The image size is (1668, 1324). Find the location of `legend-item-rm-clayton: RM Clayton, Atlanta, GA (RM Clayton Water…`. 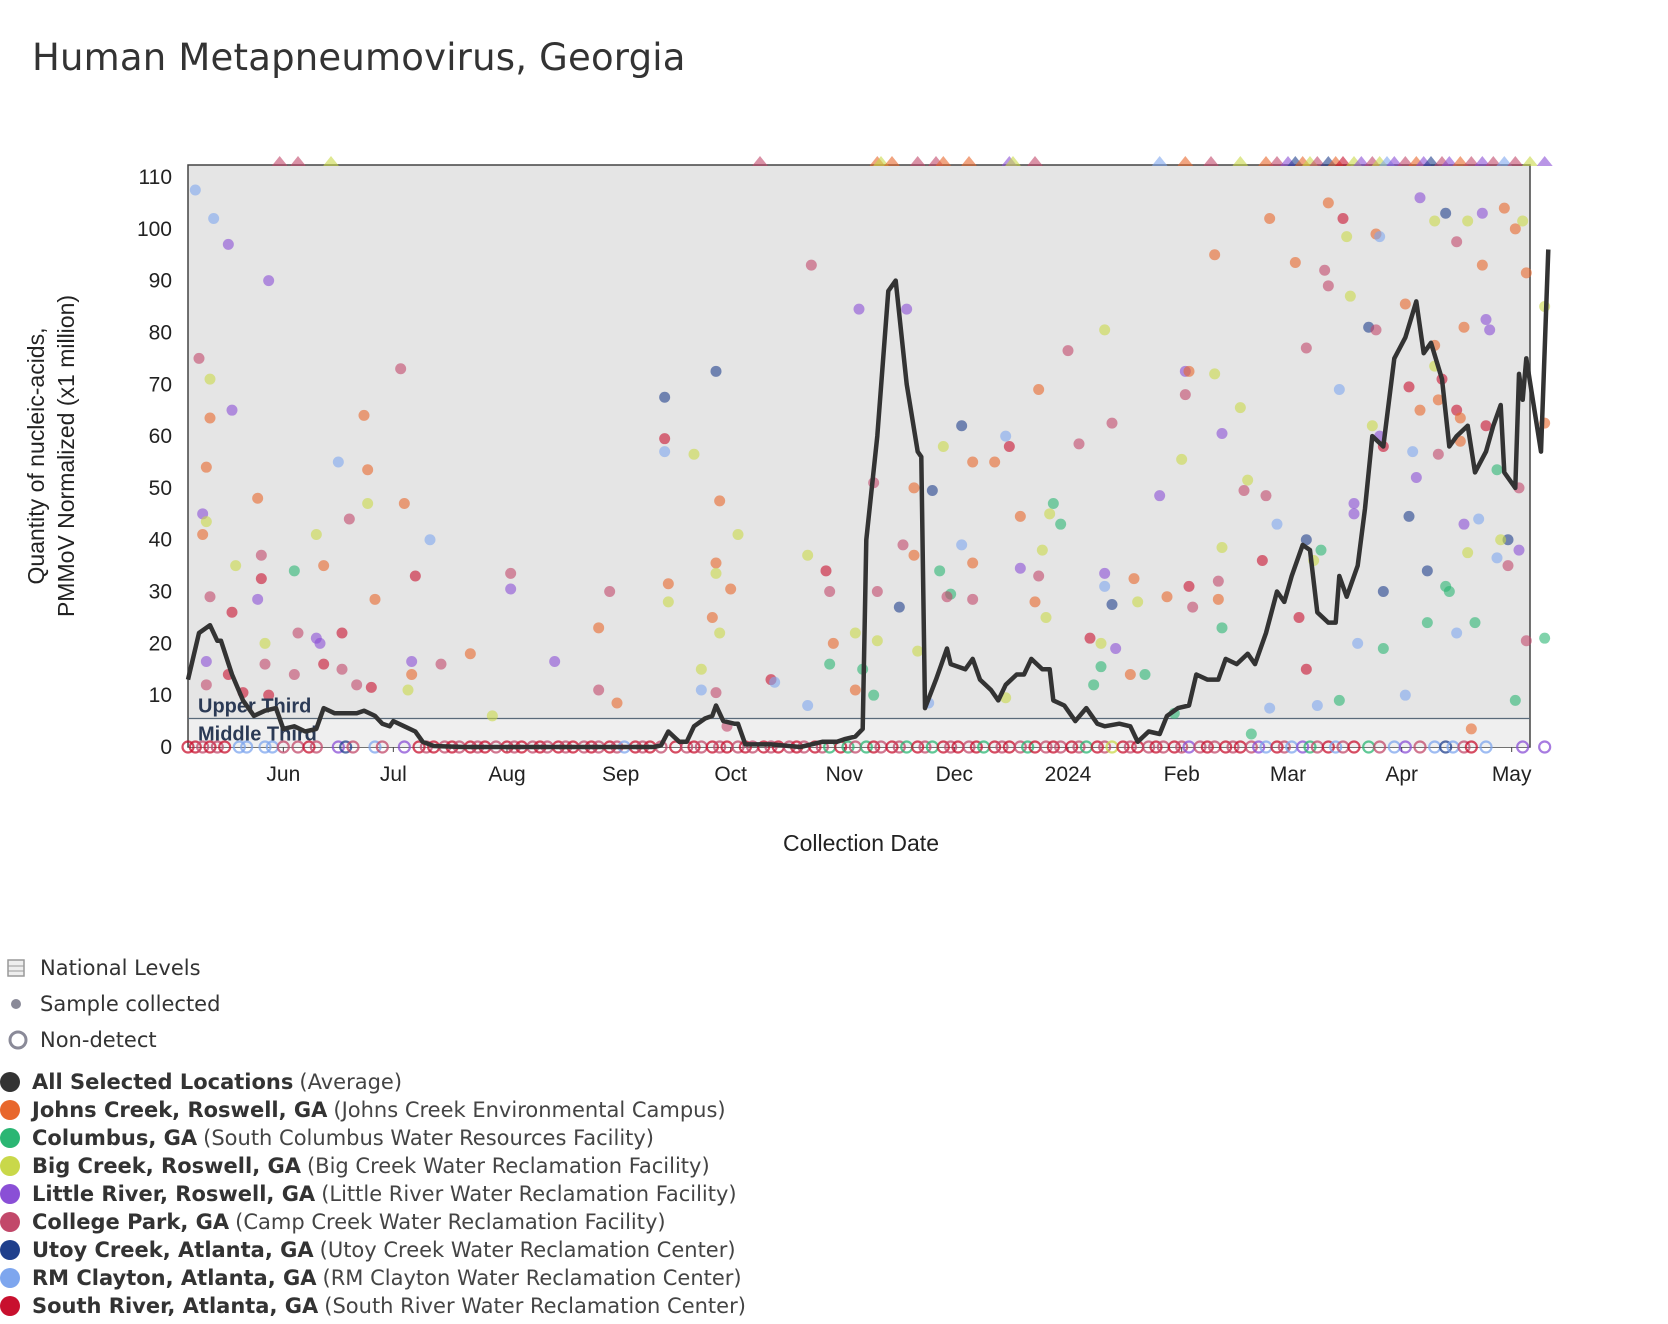

legend-item-rm-clayton: RM Clayton, Atlanta, GA (RM Clayton Water… is located at coordinates (373, 1278).